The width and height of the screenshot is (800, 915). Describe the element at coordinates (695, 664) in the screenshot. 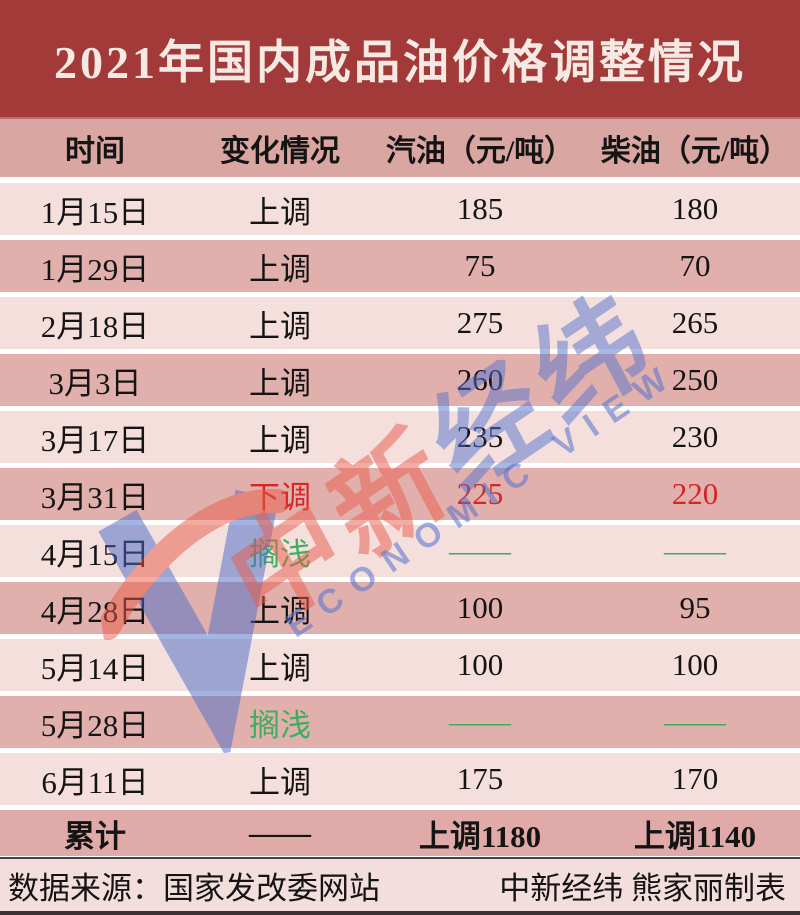

I see `cell-diesel: 100` at that location.